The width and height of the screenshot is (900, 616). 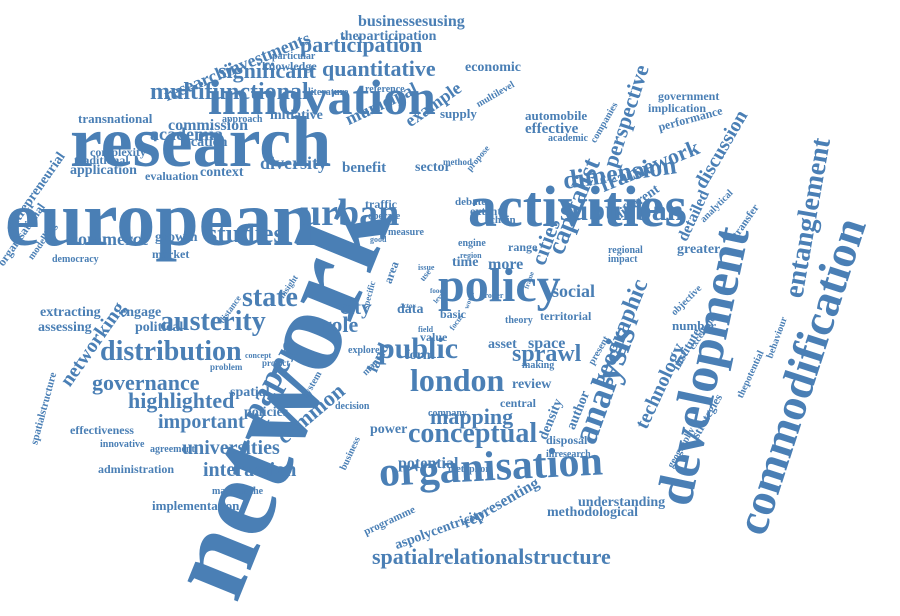 I want to click on cloud-word-decision: decision, so click(x=352, y=406).